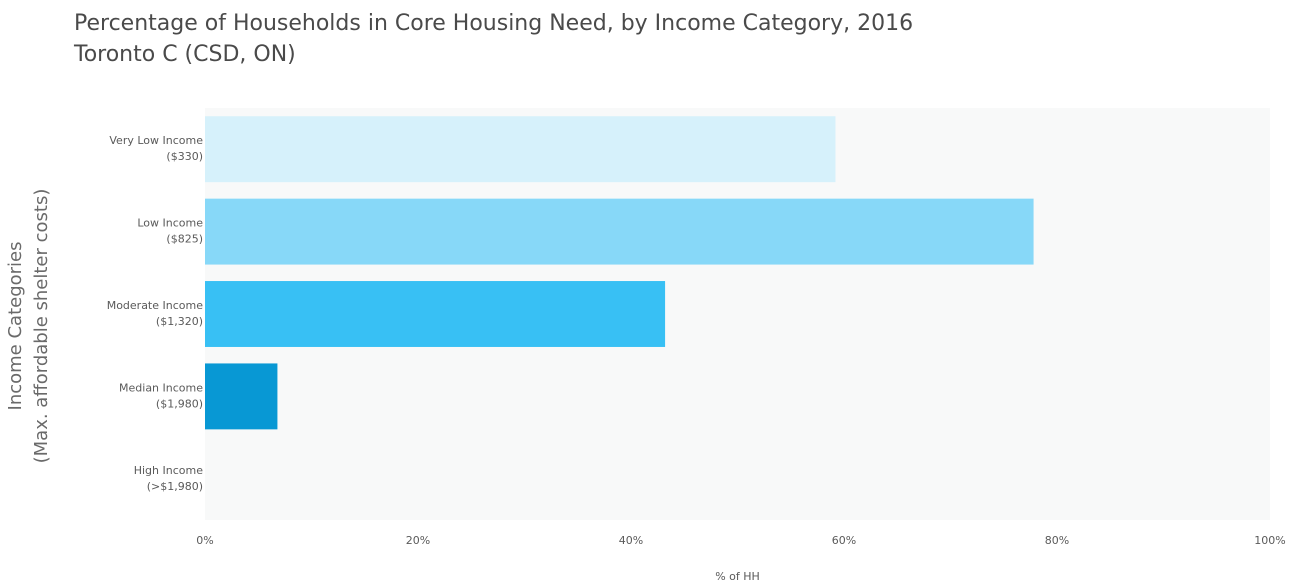  I want to click on x-tick-label: 40%, so click(631, 540).